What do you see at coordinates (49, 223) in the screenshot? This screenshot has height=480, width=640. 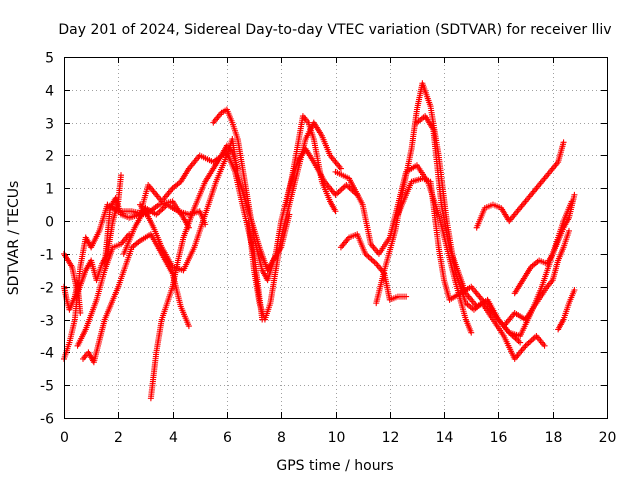 I see `y-tick-label: 0` at bounding box center [49, 223].